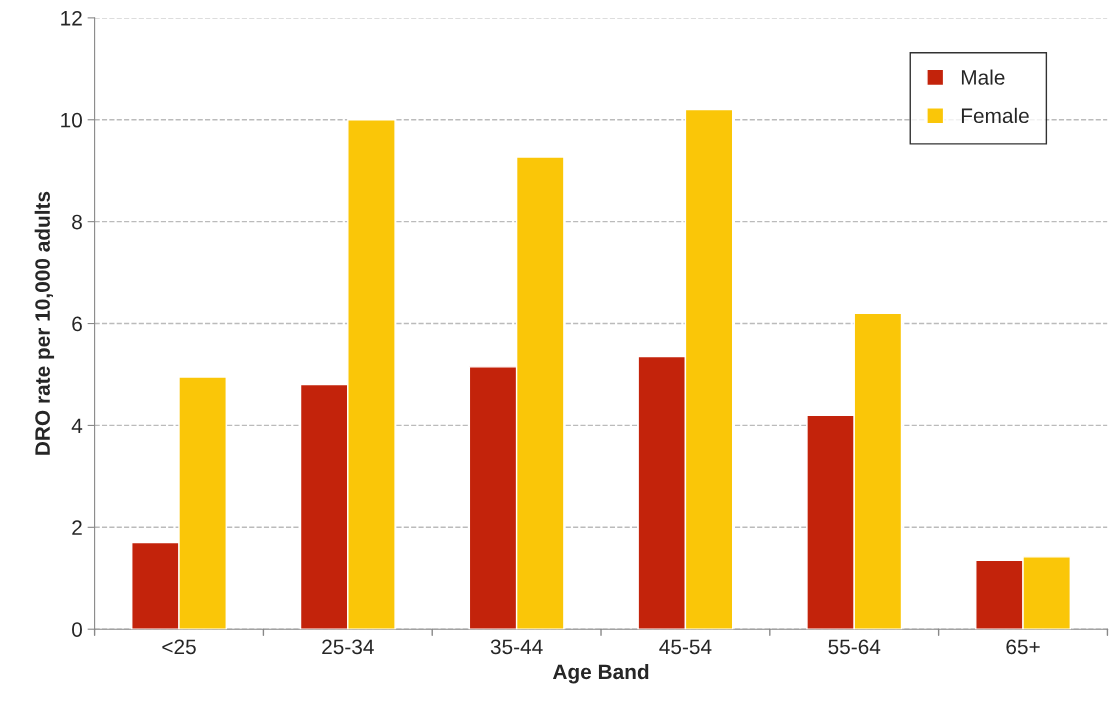 The height and width of the screenshot is (715, 1113). Describe the element at coordinates (44, 323) in the screenshot. I see `y-axis-title: DRO rate per 10,000 adults` at that location.